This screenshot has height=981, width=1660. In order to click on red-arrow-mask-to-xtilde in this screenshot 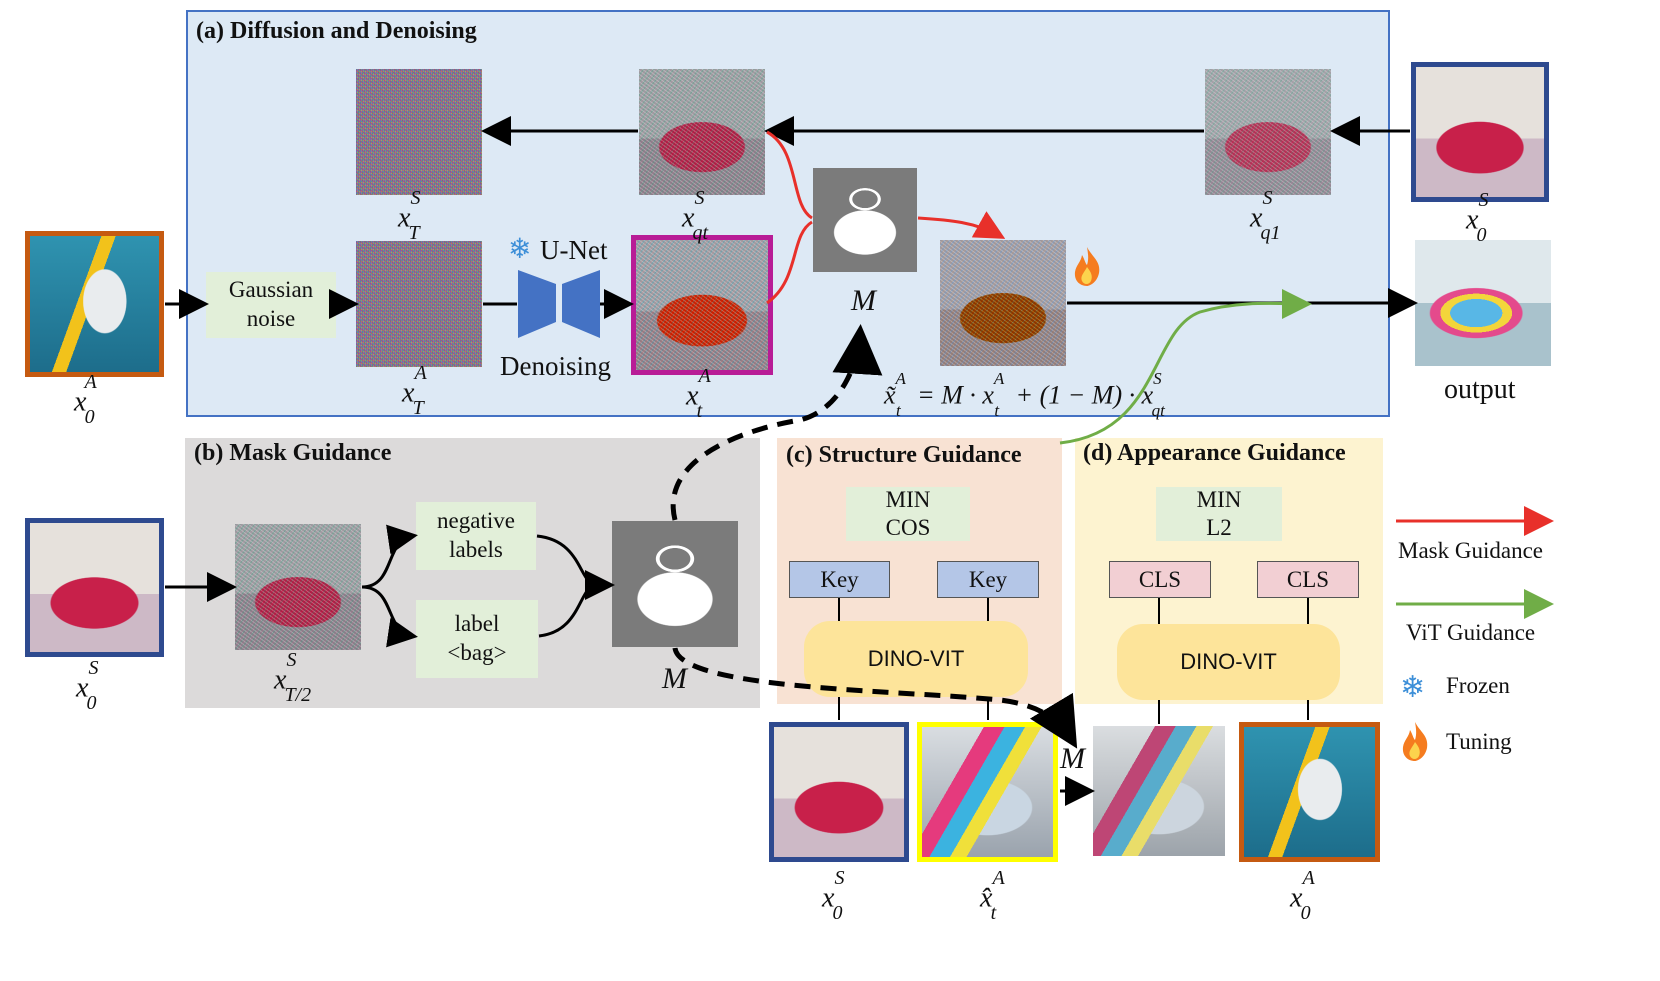, I will do `click(961, 225)`.